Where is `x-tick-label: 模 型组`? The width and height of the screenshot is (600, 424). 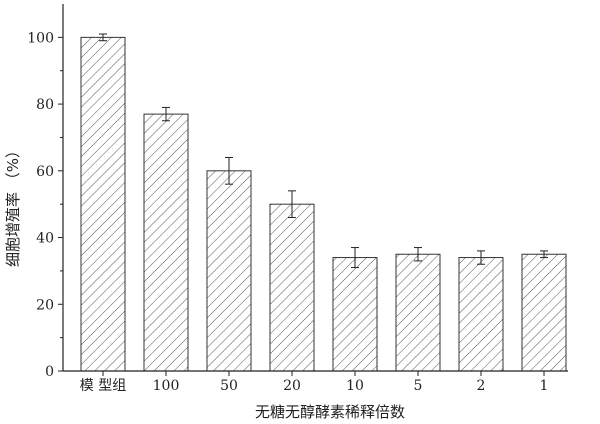 x-tick-label: 模 型组 is located at coordinates (103, 386).